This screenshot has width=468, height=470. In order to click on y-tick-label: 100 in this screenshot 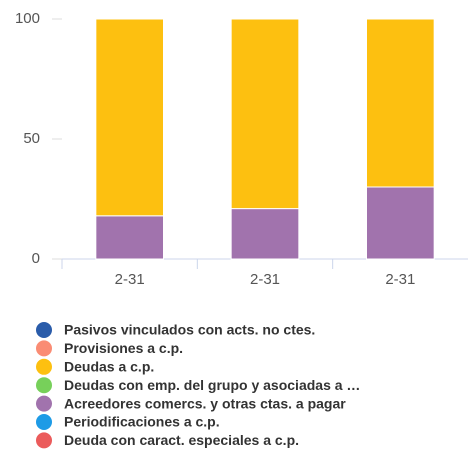, I will do `click(27, 18)`.